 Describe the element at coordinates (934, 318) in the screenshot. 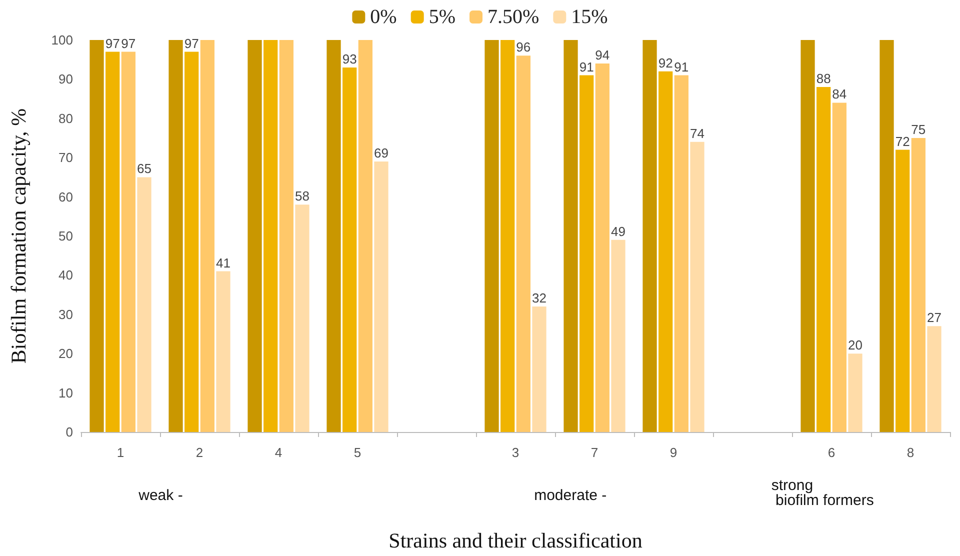

I see `data-label: 27` at that location.